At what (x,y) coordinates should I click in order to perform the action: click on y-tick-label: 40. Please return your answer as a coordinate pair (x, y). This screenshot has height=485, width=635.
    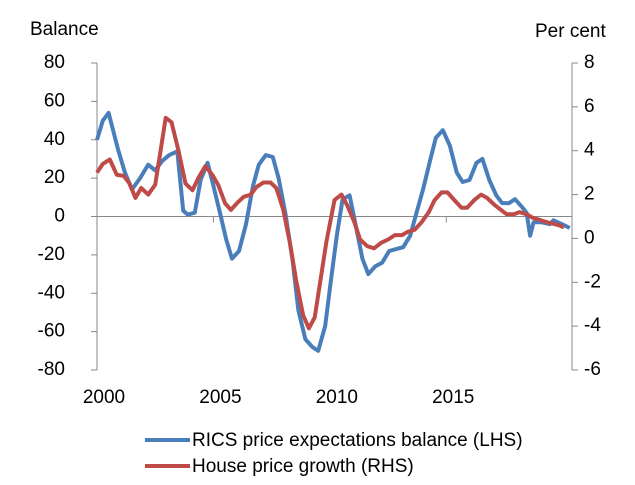
    Looking at the image, I should click on (54, 139).